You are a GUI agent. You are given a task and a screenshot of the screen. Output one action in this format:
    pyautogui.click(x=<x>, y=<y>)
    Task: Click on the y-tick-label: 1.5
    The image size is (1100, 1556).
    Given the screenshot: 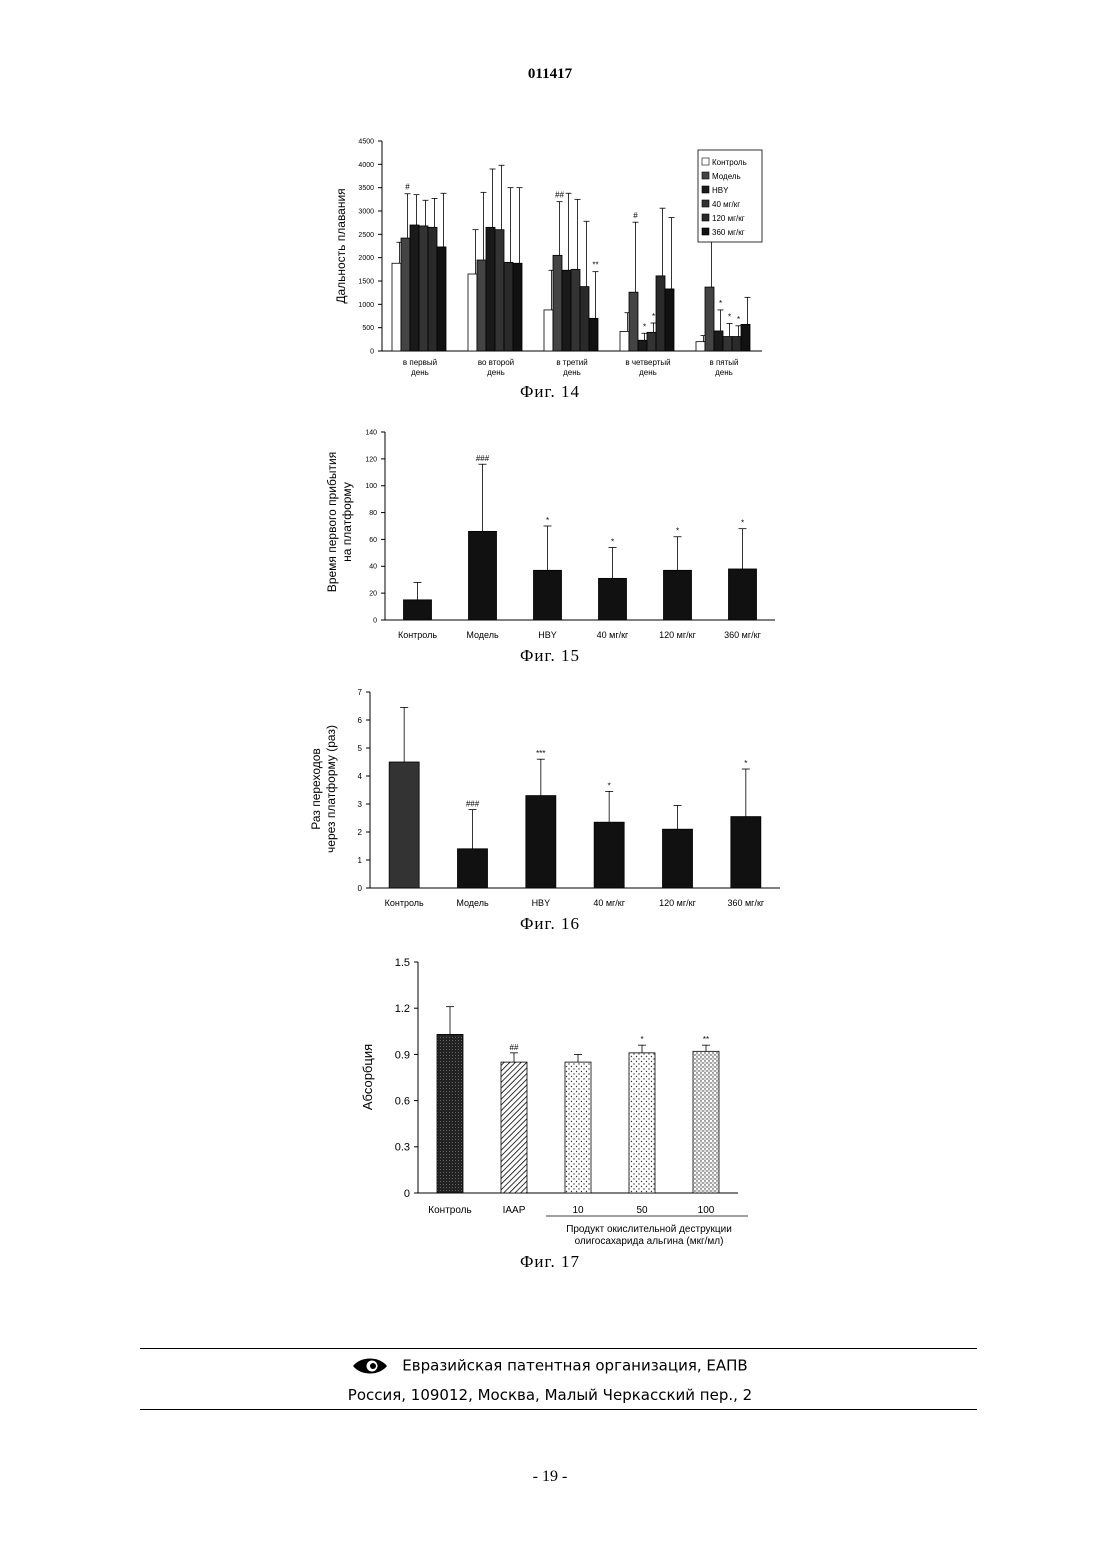 What is the action you would take?
    pyautogui.click(x=402, y=963)
    